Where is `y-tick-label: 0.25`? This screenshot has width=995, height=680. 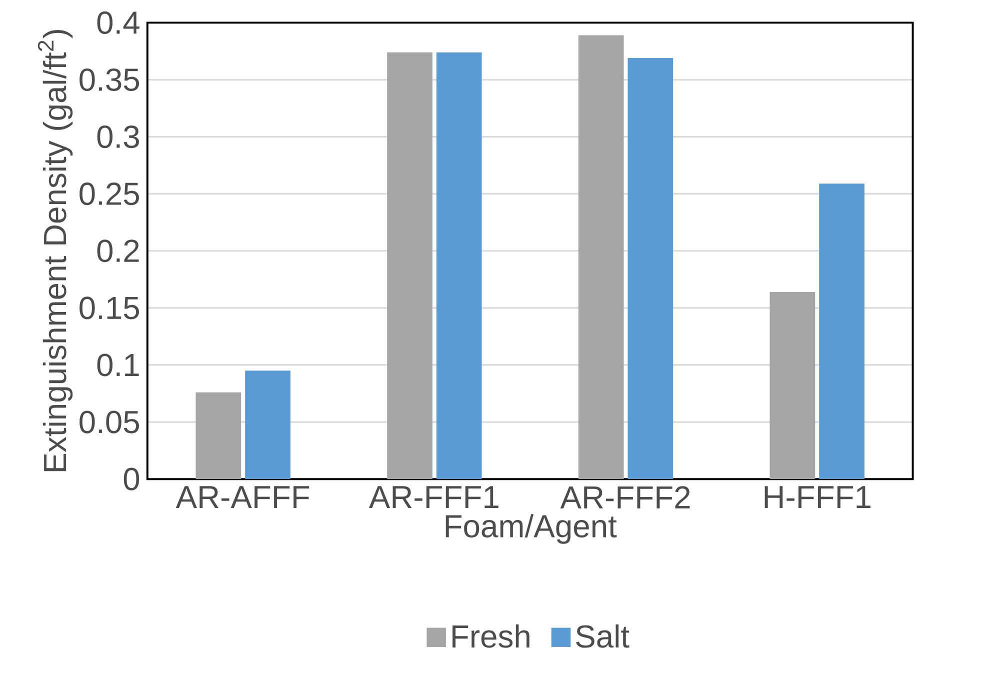
y-tick-label: 0.25 is located at coordinates (110, 193).